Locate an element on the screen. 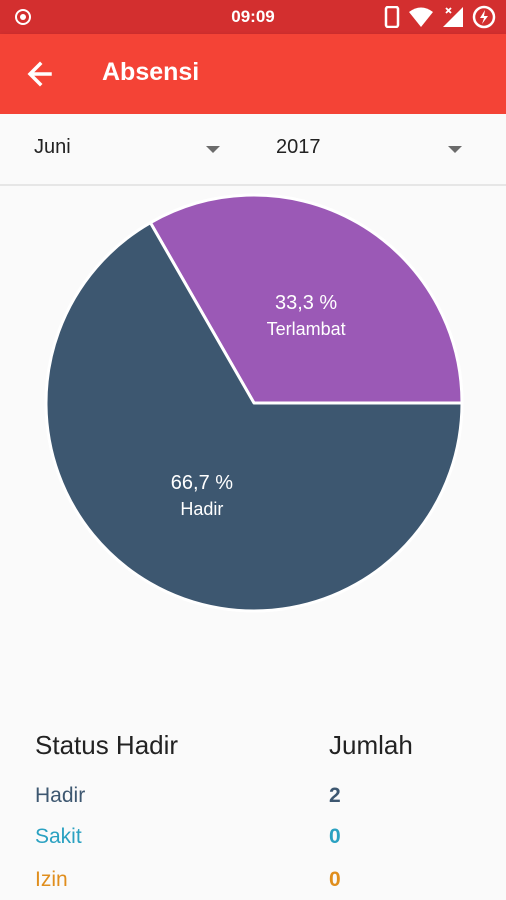  table-row-sakit: Sakit 0 is located at coordinates (253, 843).